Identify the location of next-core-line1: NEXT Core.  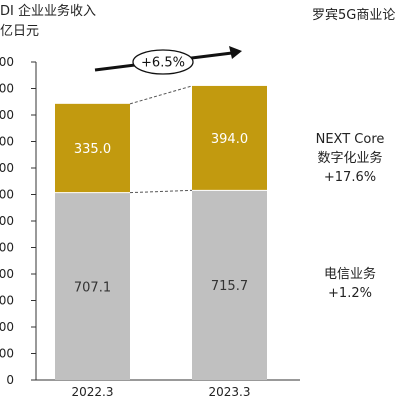
(350, 139).